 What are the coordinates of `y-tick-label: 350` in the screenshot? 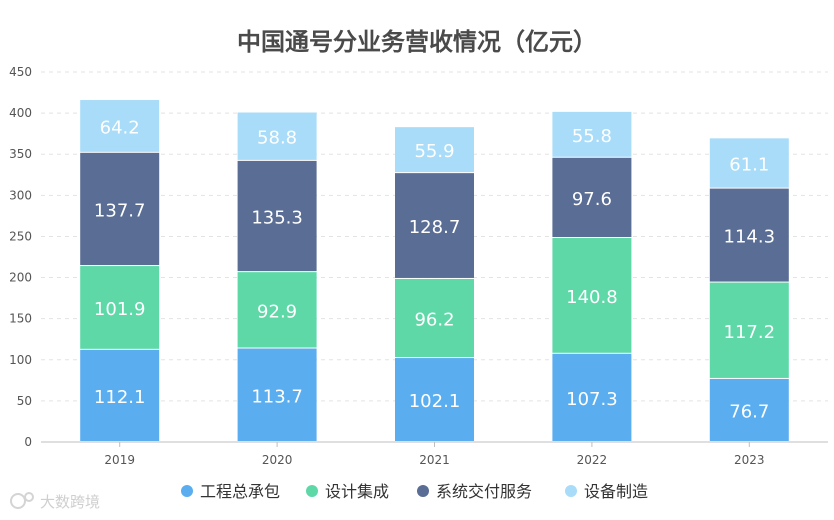 It's located at (20, 154).